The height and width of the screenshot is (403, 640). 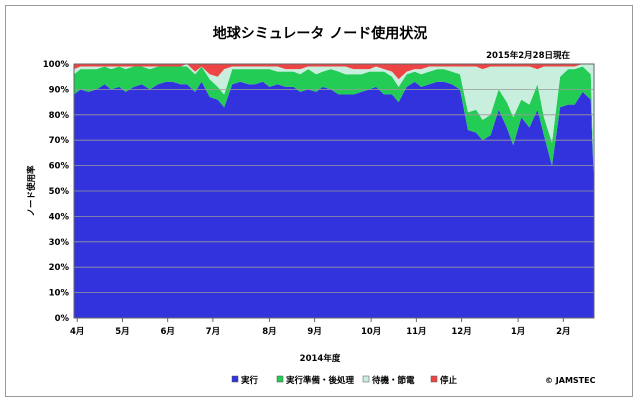 What do you see at coordinates (62, 319) in the screenshot?
I see `y-tick-label: 0%` at bounding box center [62, 319].